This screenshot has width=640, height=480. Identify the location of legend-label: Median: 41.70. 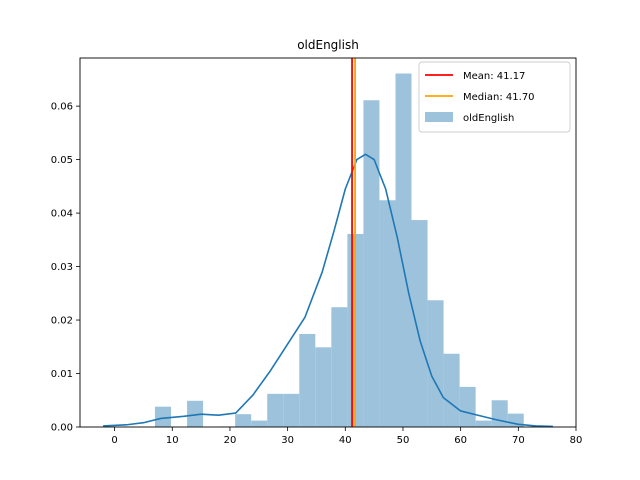
(499, 97).